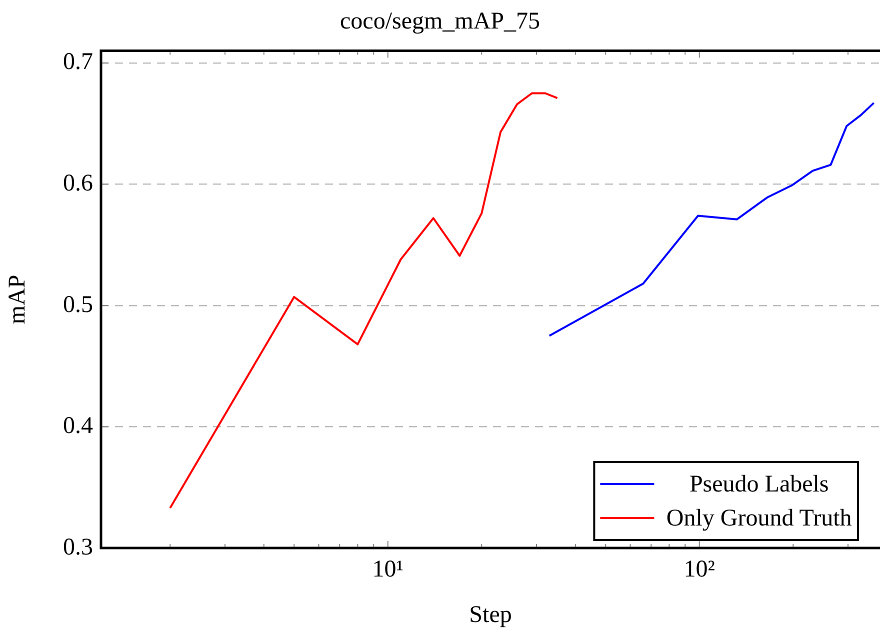  What do you see at coordinates (759, 518) in the screenshot?
I see `legend-label: Only Ground Truth` at bounding box center [759, 518].